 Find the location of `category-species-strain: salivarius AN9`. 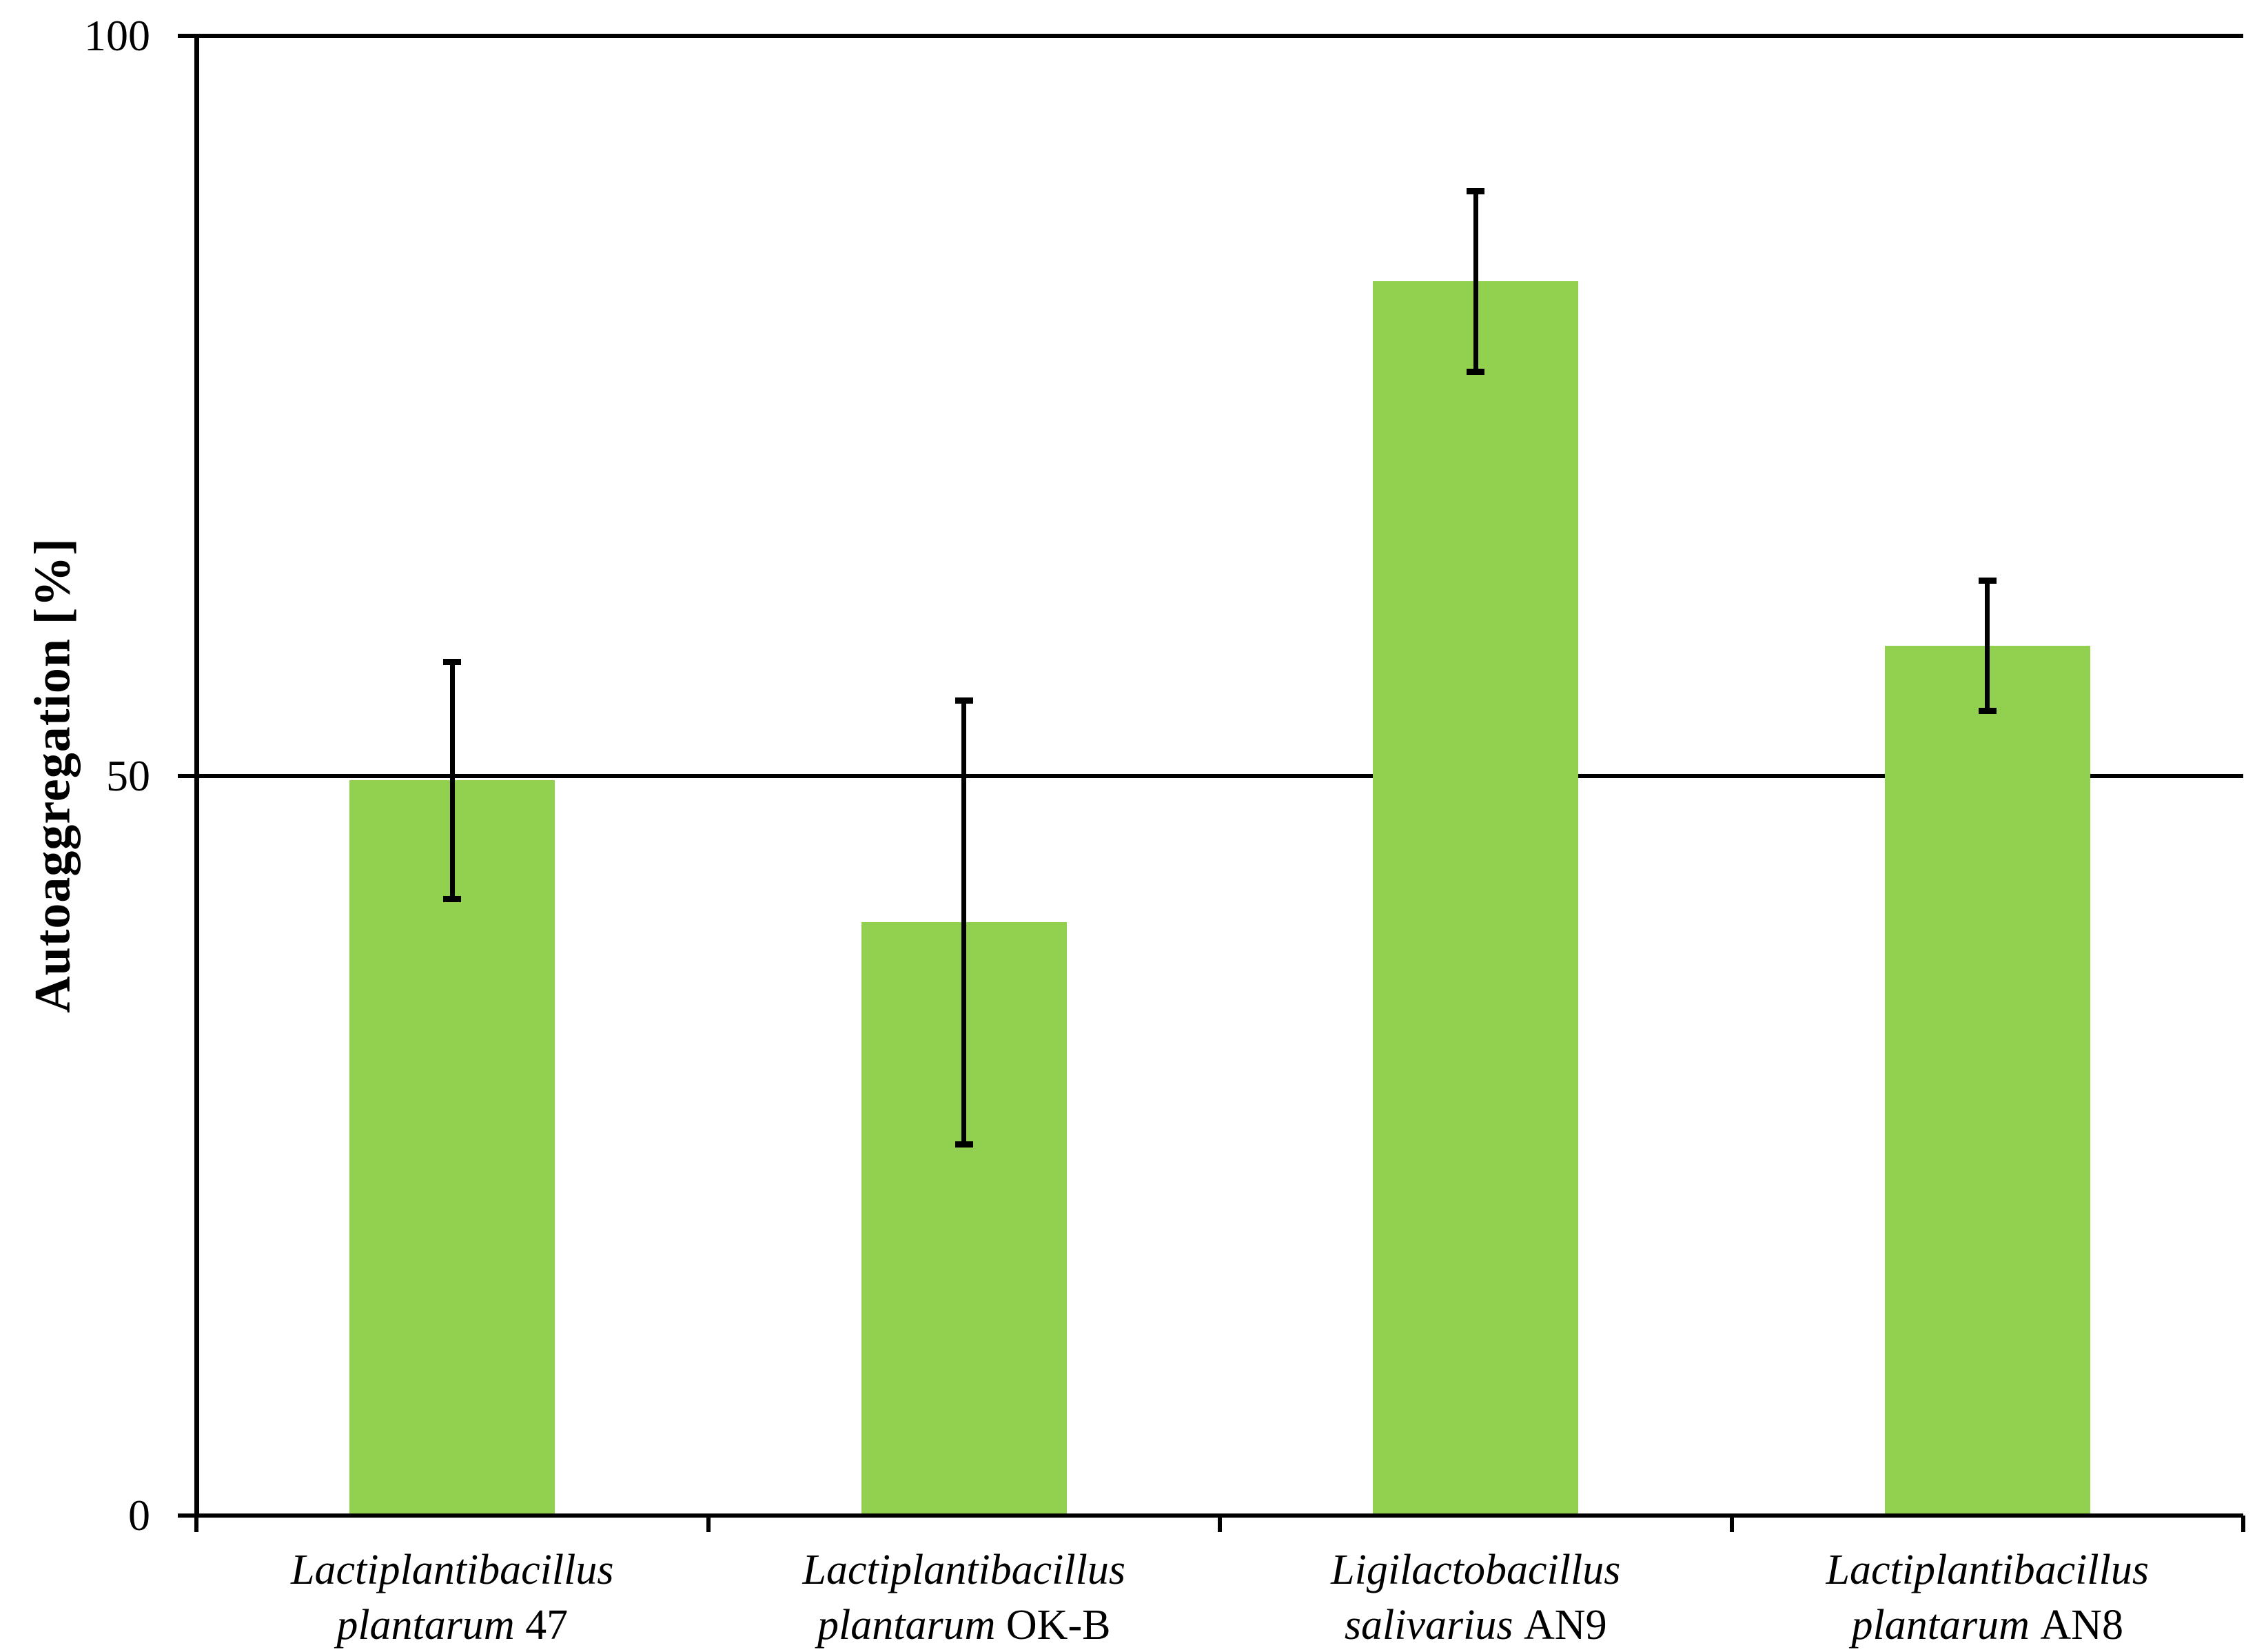

category-species-strain: salivarius AN9 is located at coordinates (1476, 1625).